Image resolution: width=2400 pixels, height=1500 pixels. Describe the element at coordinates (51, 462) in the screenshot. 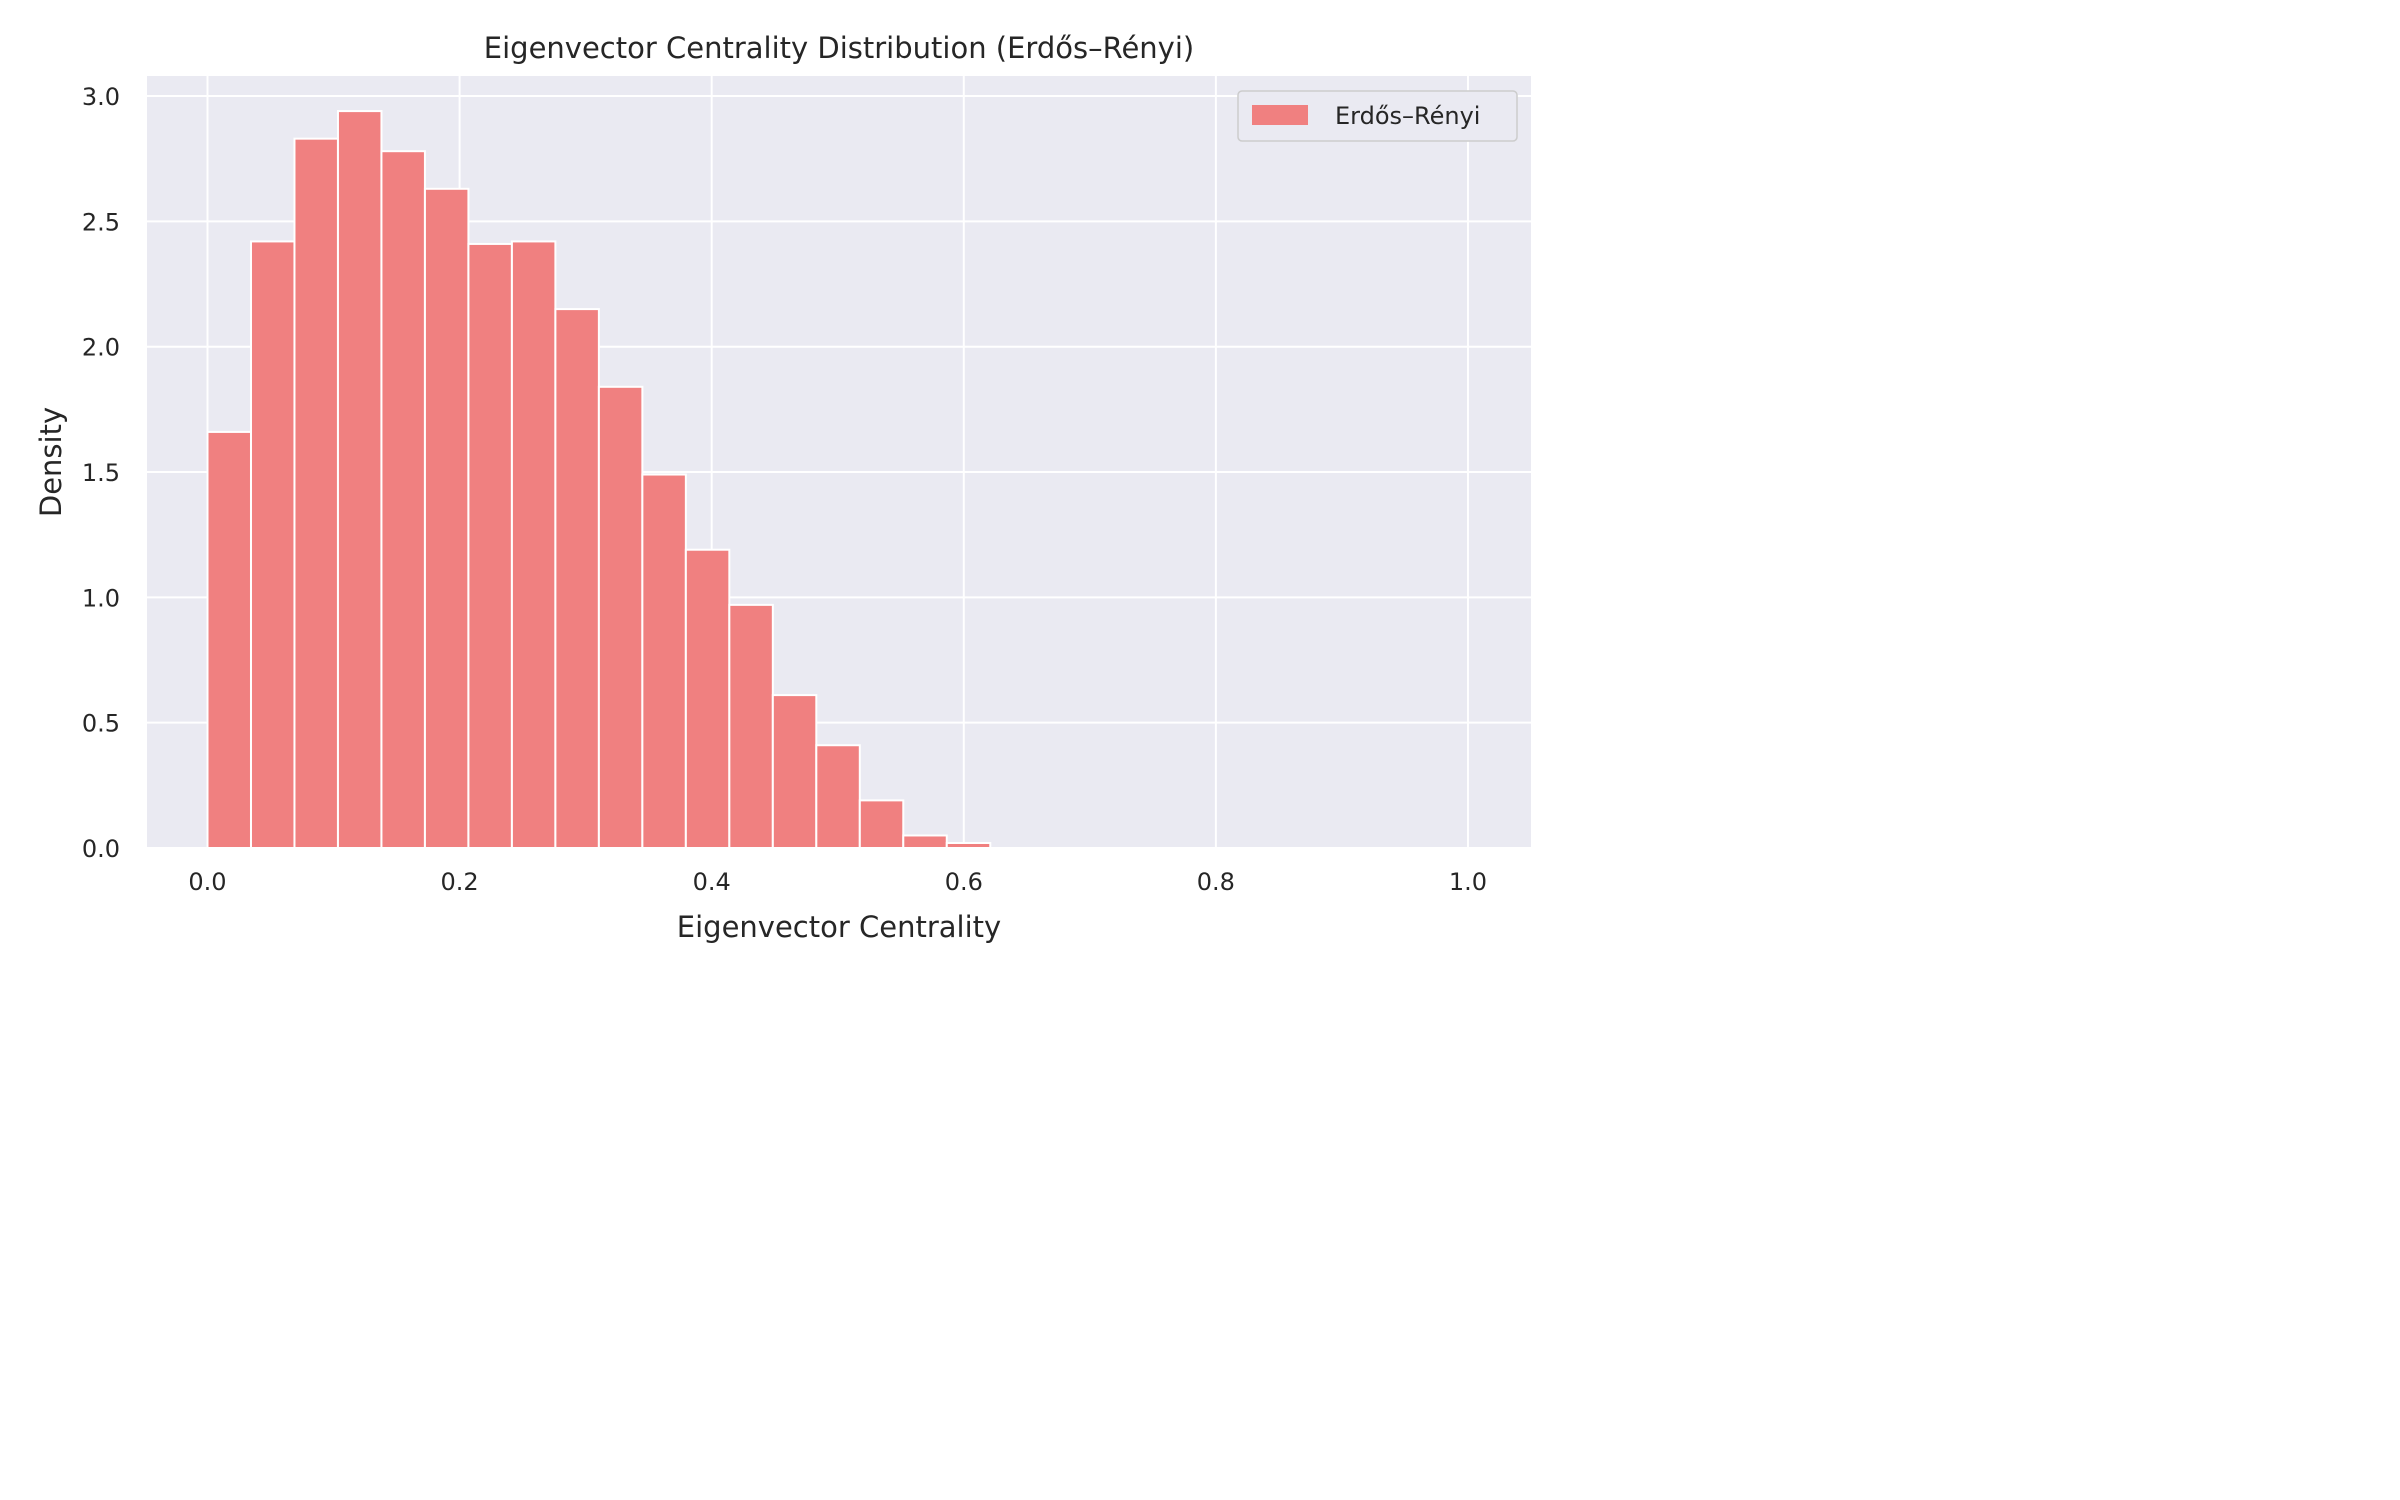

I see `y-axis-title: Density` at that location.